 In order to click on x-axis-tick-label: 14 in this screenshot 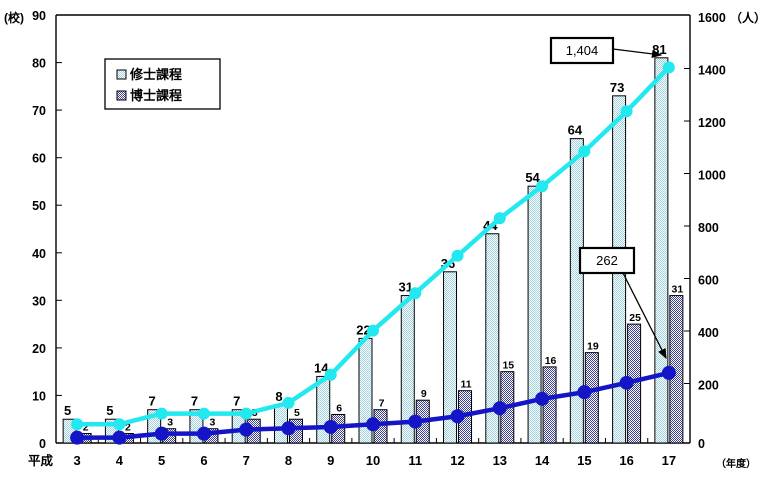, I will do `click(542, 460)`.